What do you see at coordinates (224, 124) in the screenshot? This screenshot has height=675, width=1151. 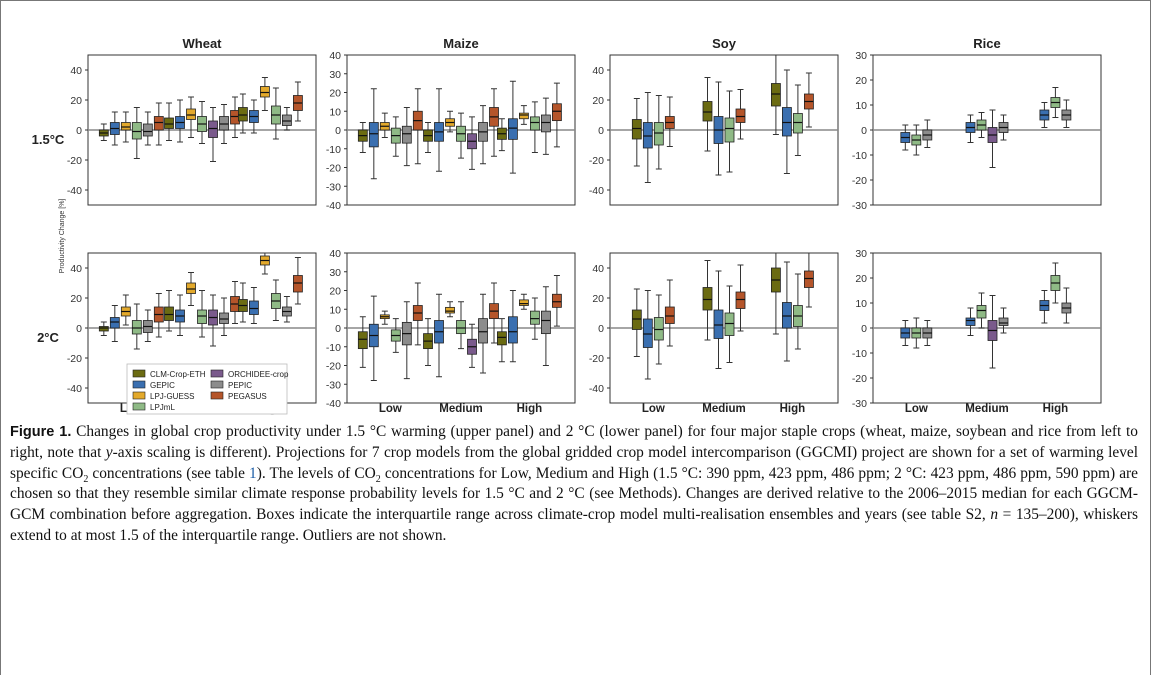 I see `box-pepic-medium` at bounding box center [224, 124].